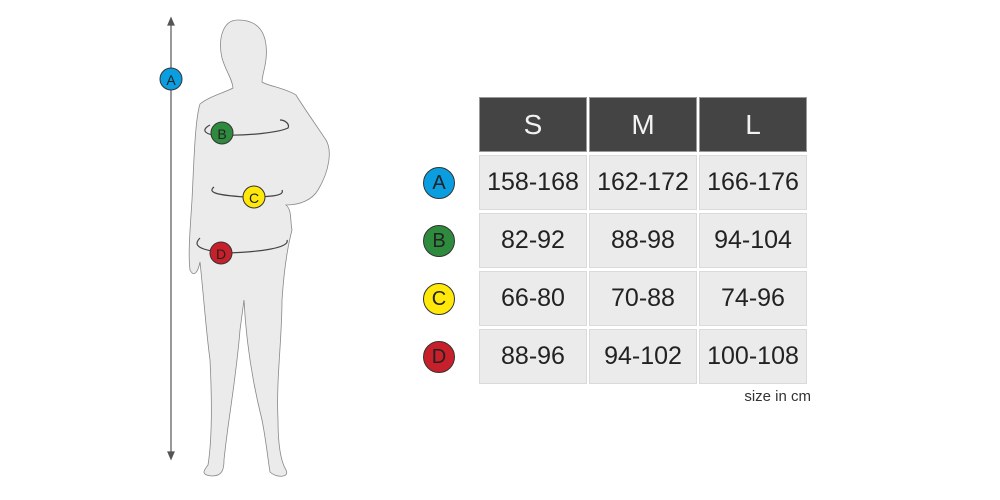 This screenshot has width=1000, height=500. I want to click on cell: 94-104, so click(753, 240).